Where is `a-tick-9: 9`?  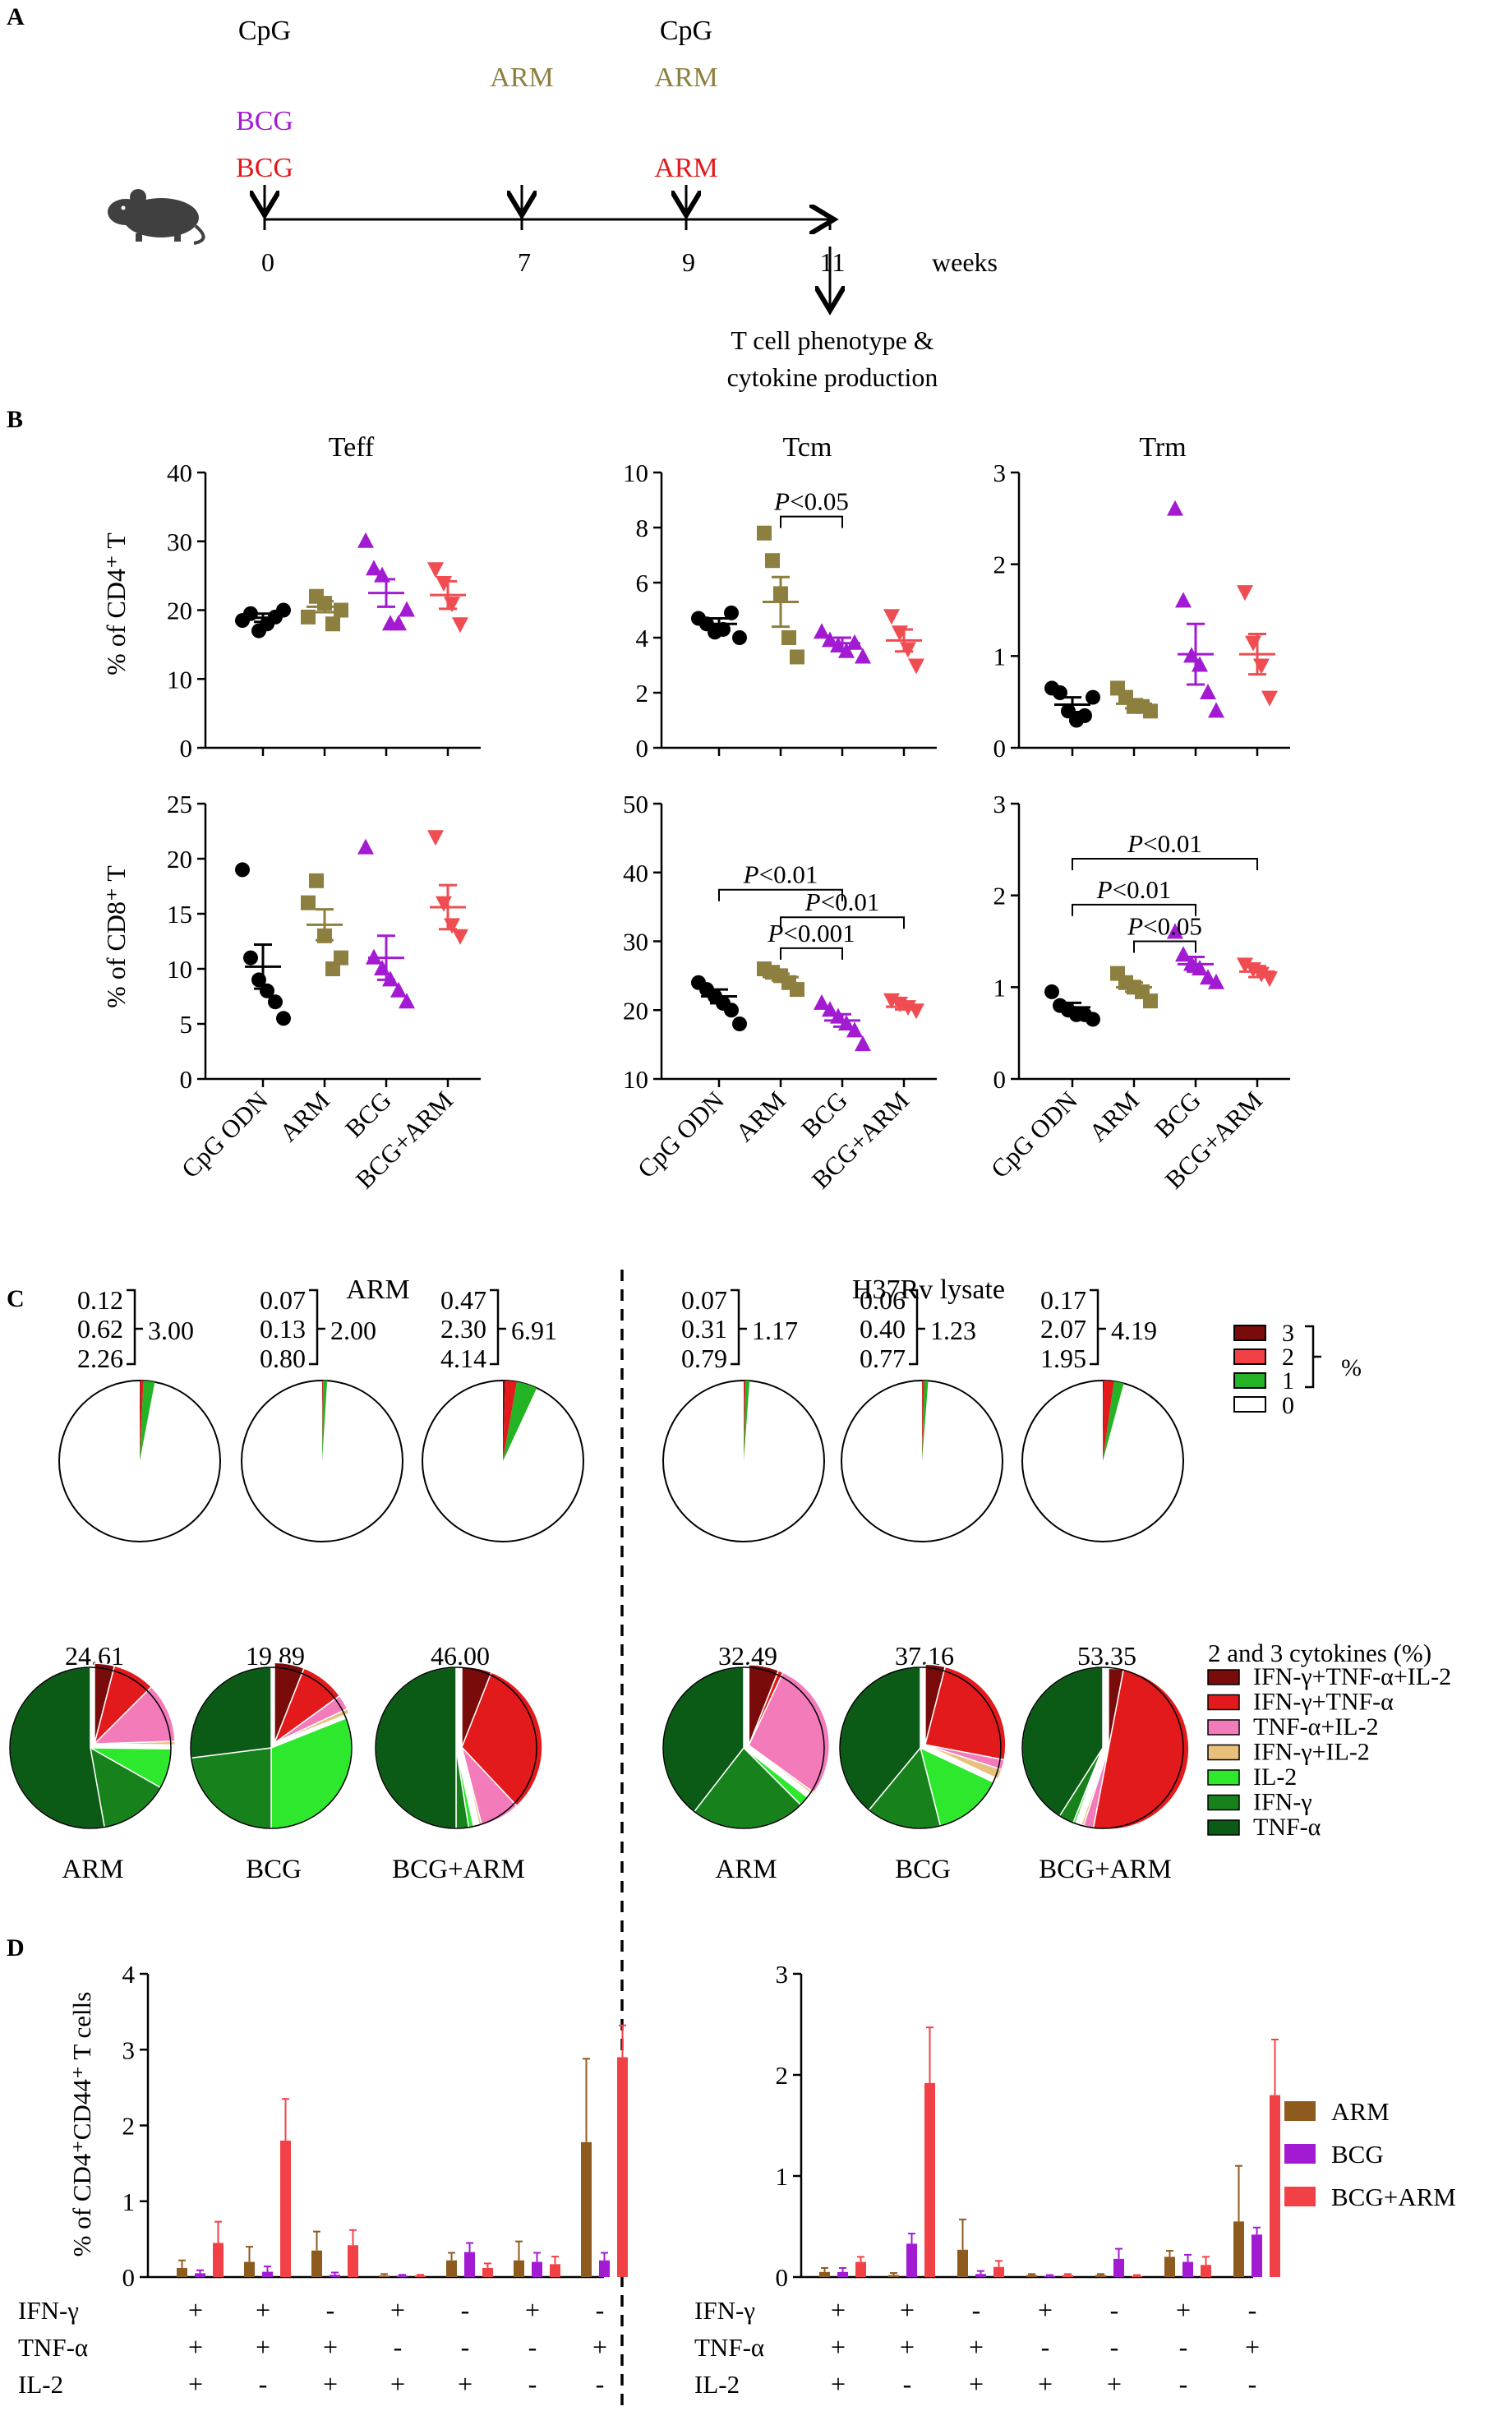 a-tick-9: 9 is located at coordinates (688, 262).